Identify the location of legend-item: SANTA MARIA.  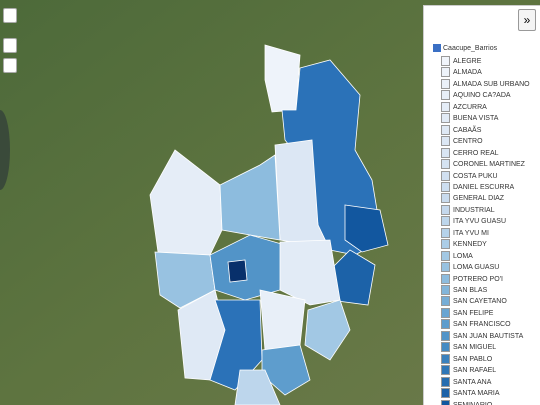
(470, 393).